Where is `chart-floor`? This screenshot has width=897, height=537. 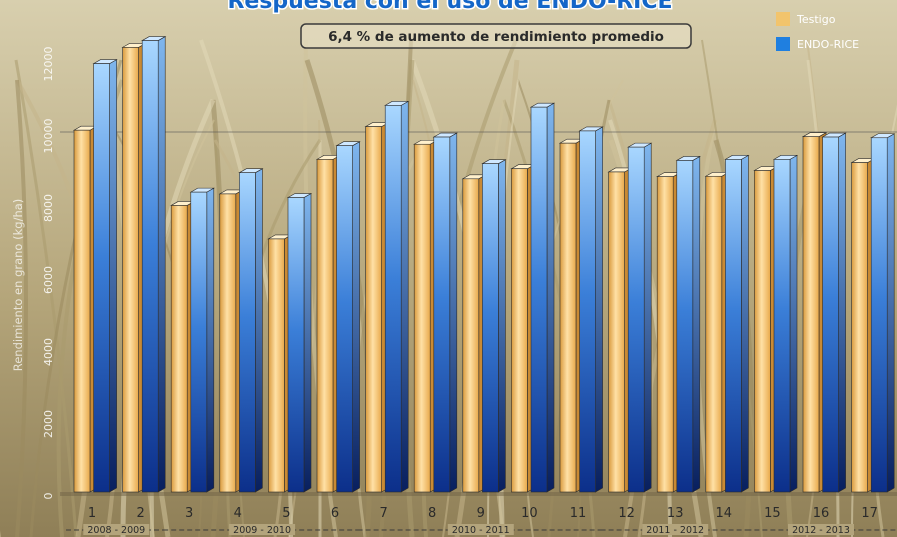
chart-floor is located at coordinates (478, 494).